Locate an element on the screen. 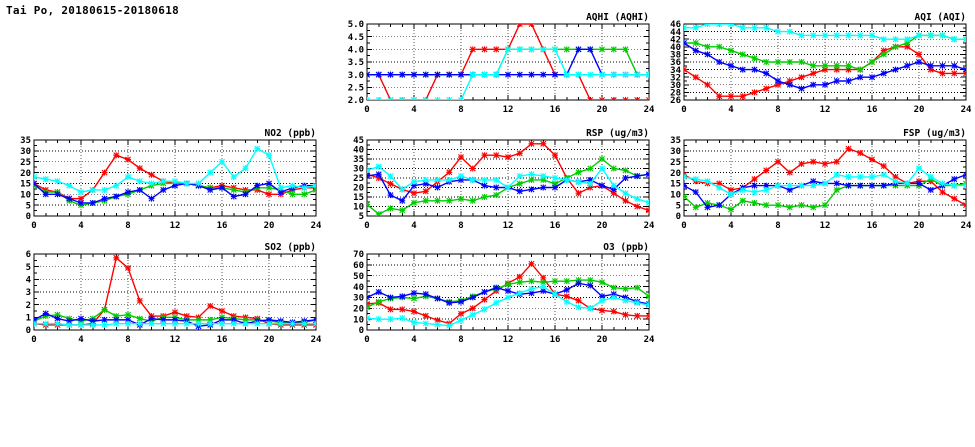 The width and height of the screenshot is (975, 447). chart-title-aqhi: AQHI (AQHI) is located at coordinates (617, 17).